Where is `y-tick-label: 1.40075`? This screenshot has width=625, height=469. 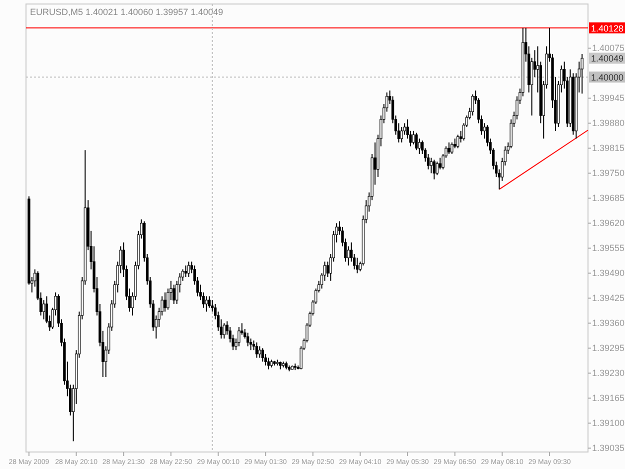 y-tick-label: 1.40075 is located at coordinates (608, 48).